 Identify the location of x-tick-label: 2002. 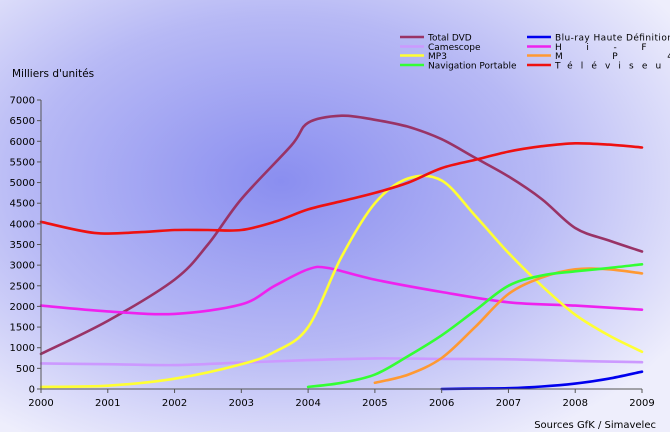
(174, 403).